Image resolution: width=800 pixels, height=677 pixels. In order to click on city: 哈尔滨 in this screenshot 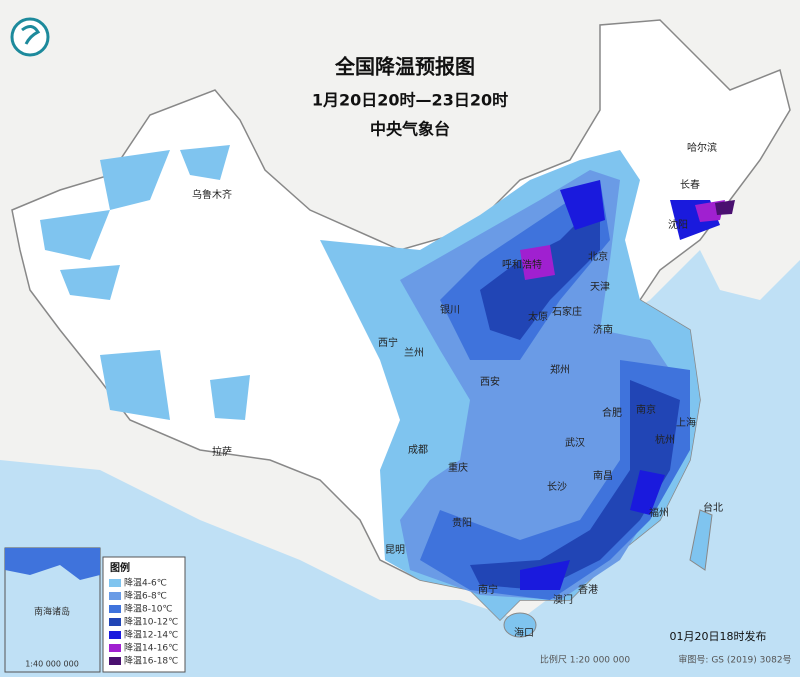, I will do `click(702, 147)`.